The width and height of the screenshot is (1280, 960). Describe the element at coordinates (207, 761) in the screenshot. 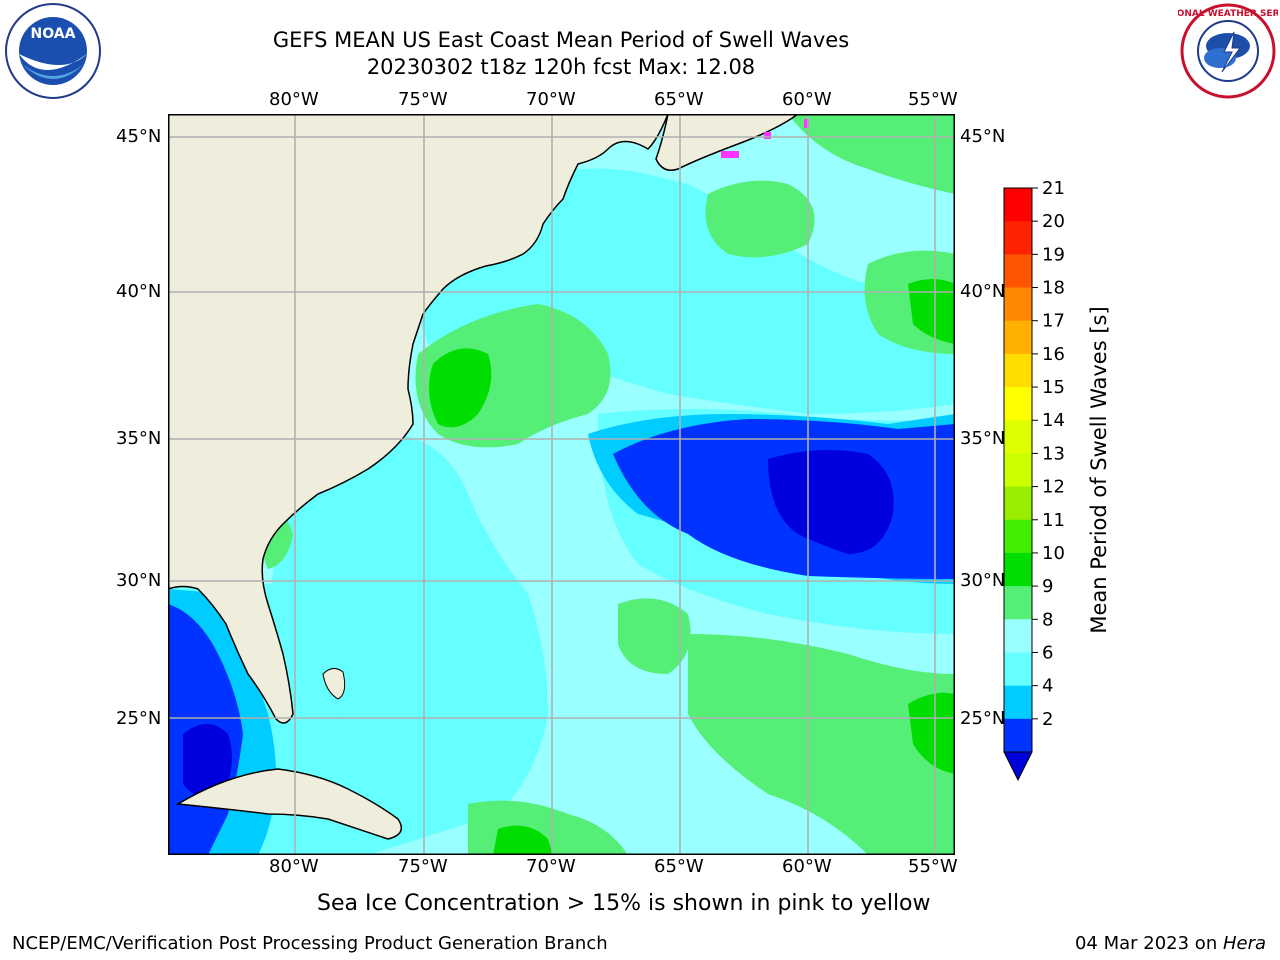

I see `swell-region-below-2-gulf` at that location.